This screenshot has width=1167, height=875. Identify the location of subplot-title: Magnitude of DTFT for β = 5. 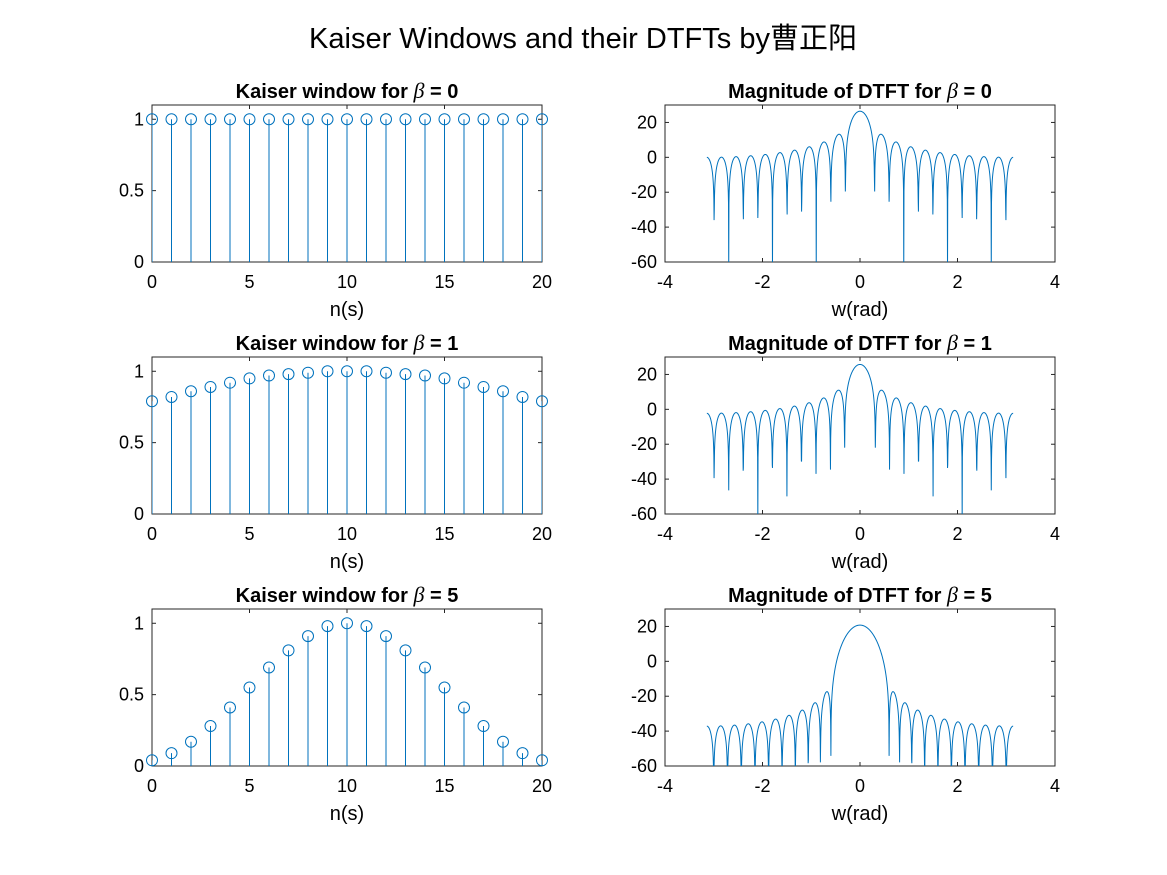
(860, 594).